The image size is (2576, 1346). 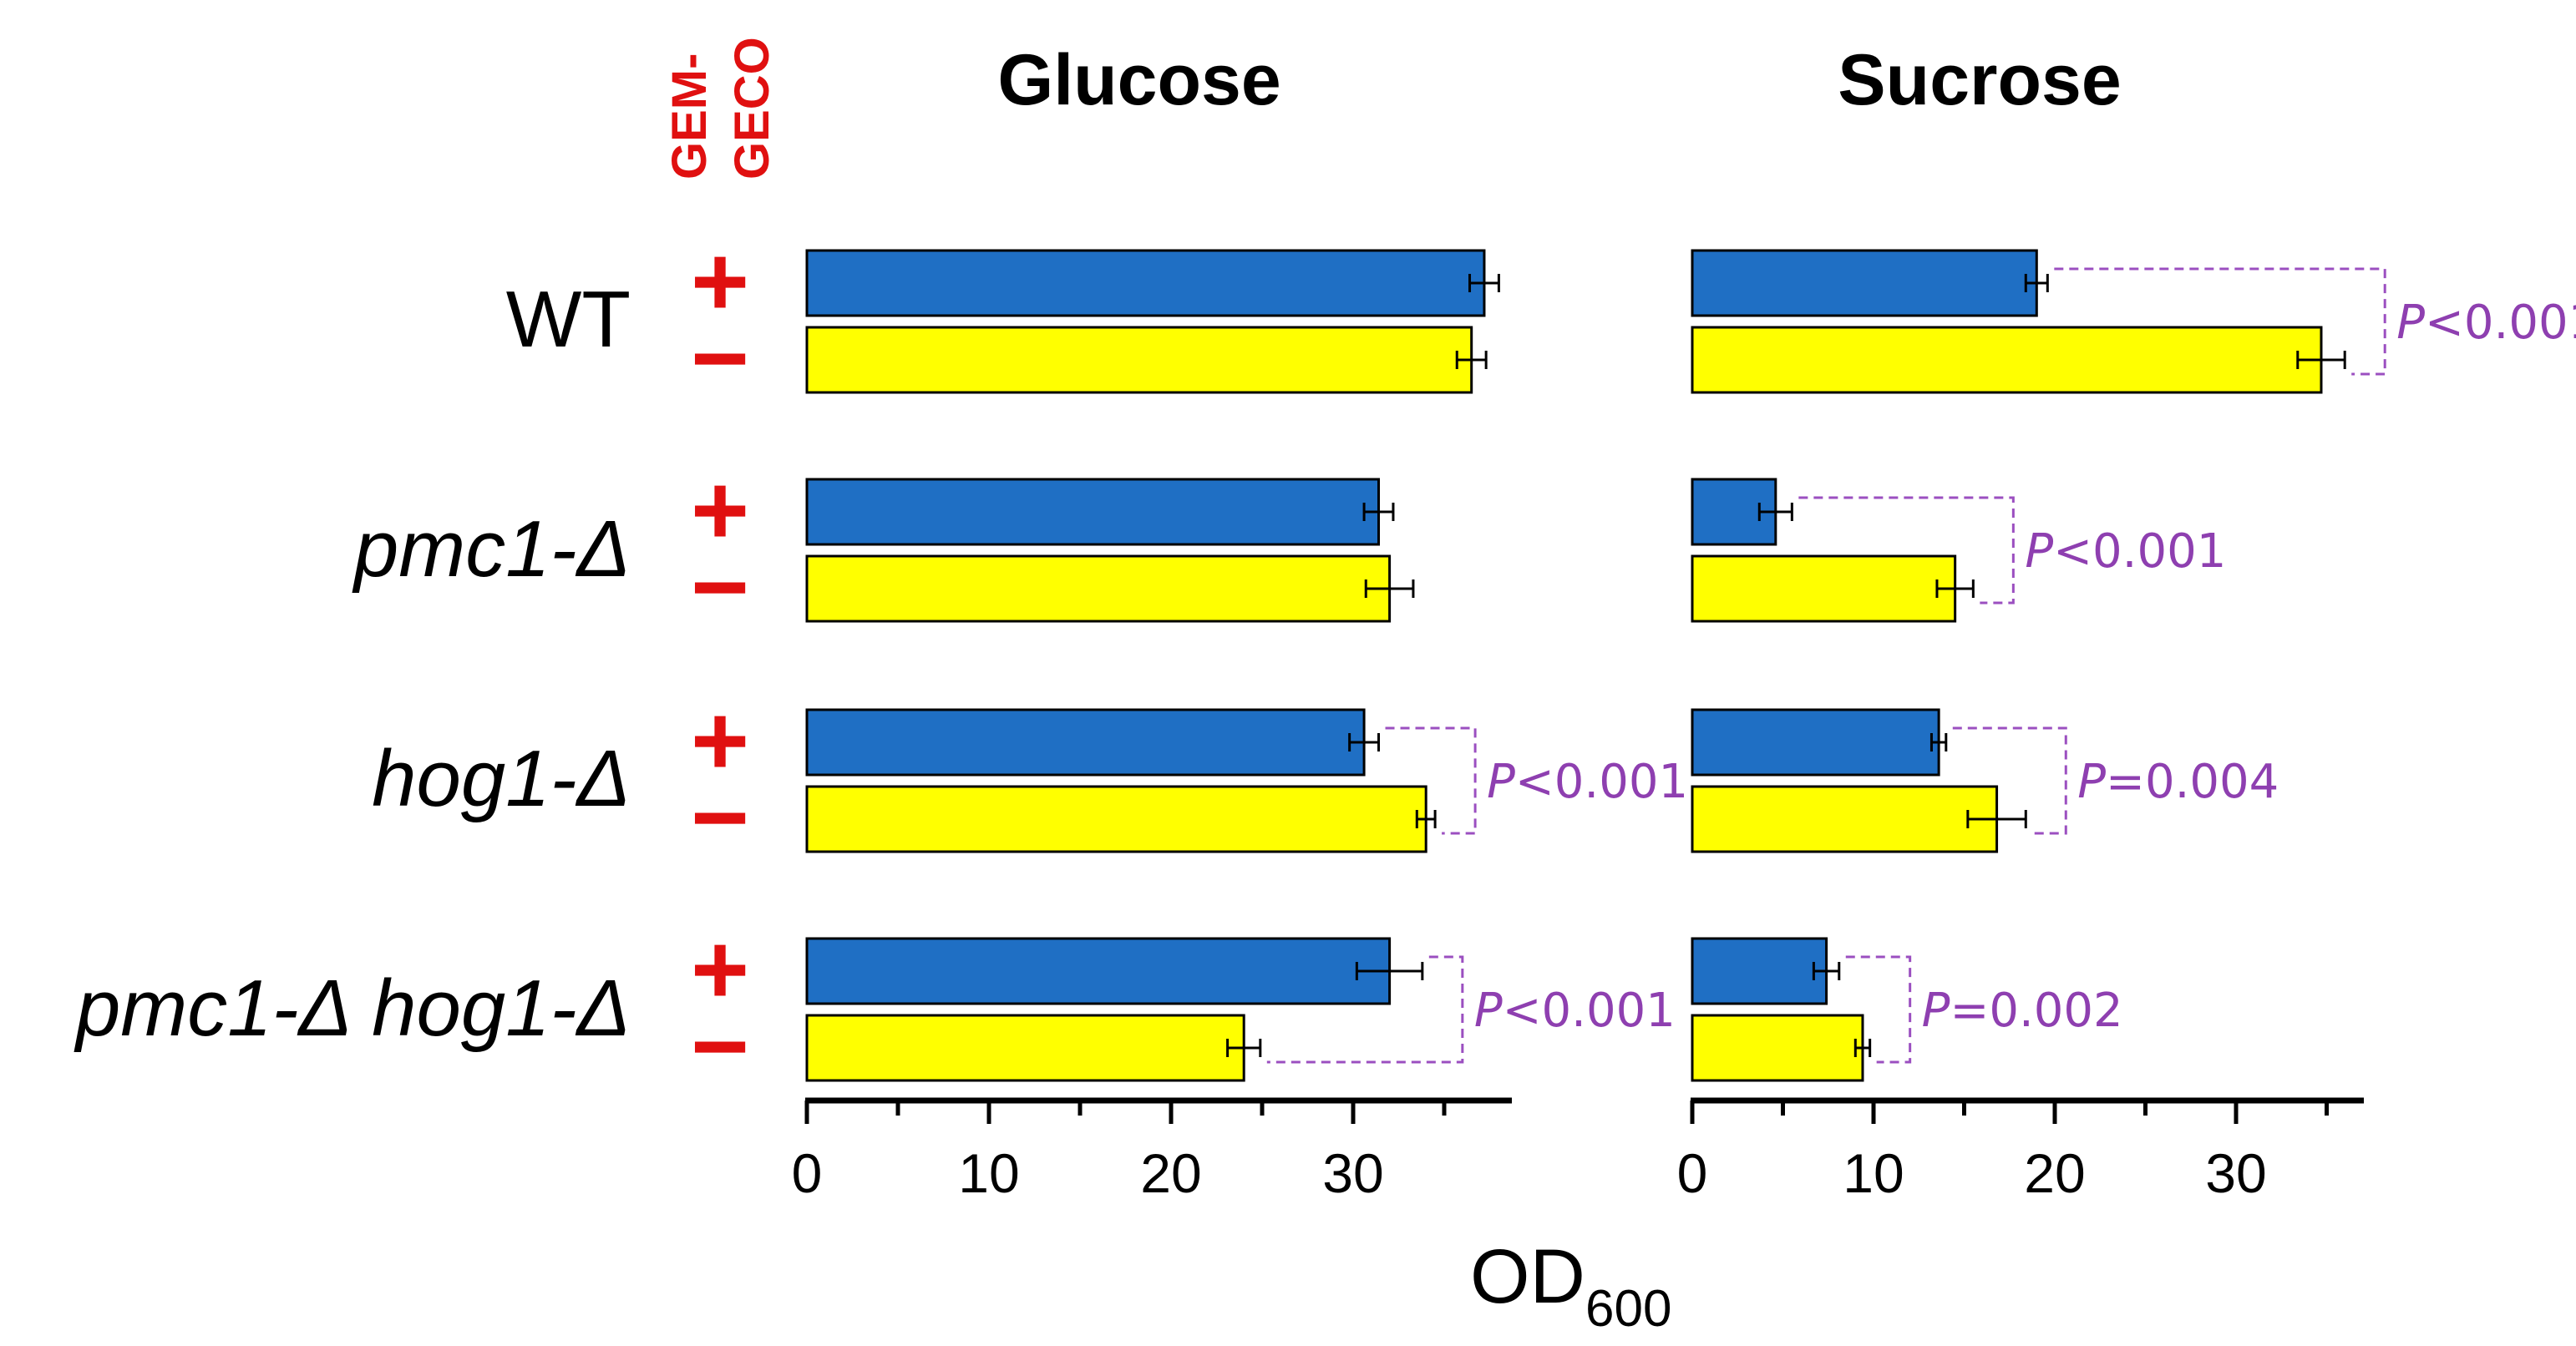 What do you see at coordinates (2192, 782) in the screenshot?
I see `p-value-number: =0.004` at bounding box center [2192, 782].